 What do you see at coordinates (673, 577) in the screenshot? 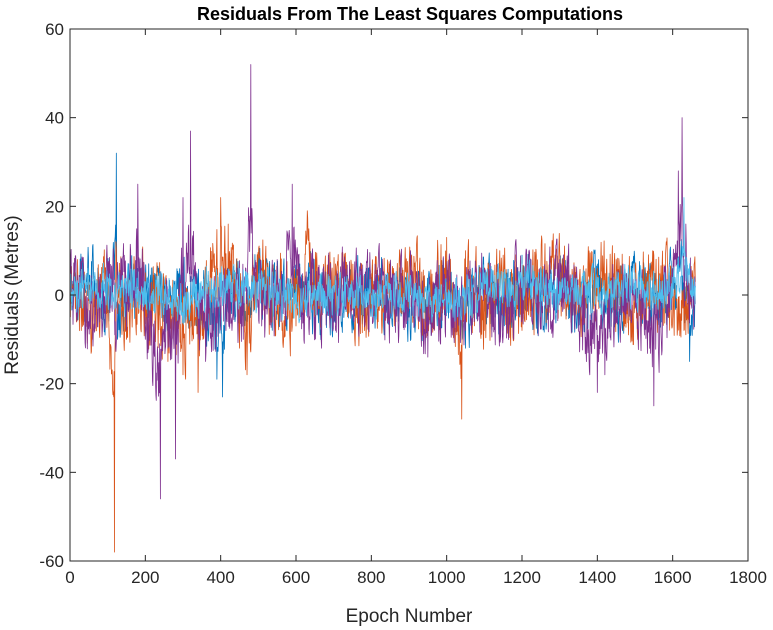
I see `x-tick-label: 1600` at bounding box center [673, 577].